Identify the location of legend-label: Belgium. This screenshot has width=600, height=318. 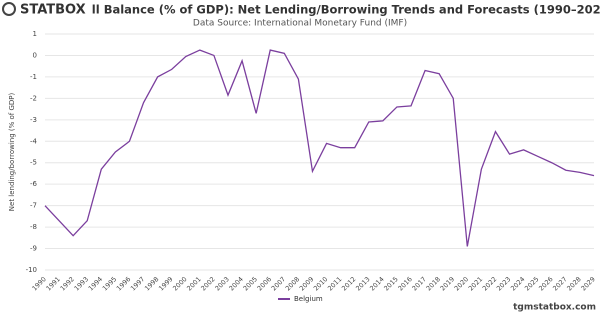
(308, 299).